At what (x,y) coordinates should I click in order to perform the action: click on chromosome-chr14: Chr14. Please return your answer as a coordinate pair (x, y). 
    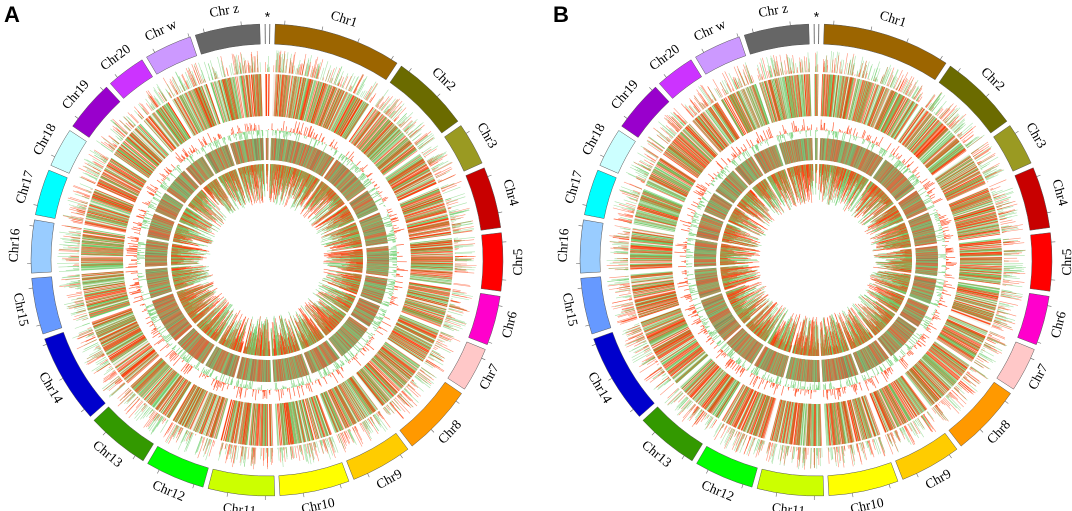
    Looking at the image, I should click on (677, 349).